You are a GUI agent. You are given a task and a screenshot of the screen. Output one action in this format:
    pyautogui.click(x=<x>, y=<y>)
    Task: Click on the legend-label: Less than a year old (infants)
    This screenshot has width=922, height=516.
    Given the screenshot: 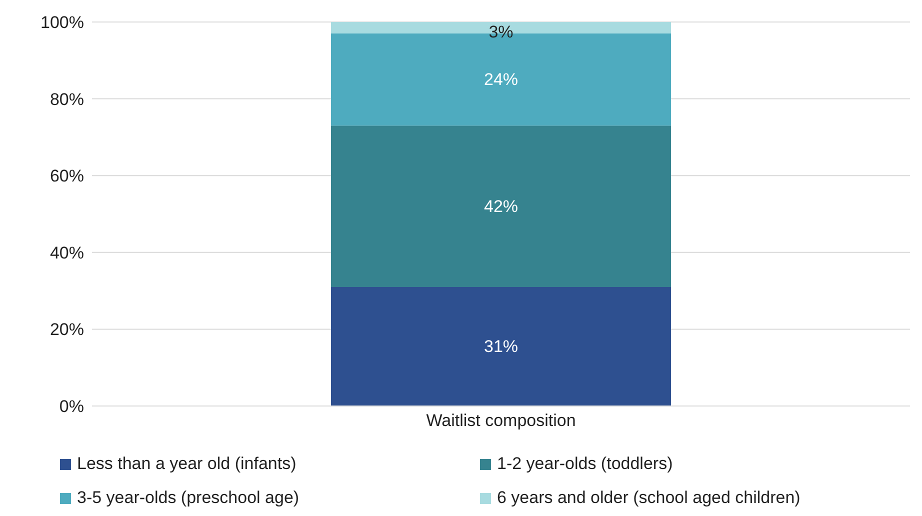 What is the action you would take?
    pyautogui.click(x=186, y=464)
    